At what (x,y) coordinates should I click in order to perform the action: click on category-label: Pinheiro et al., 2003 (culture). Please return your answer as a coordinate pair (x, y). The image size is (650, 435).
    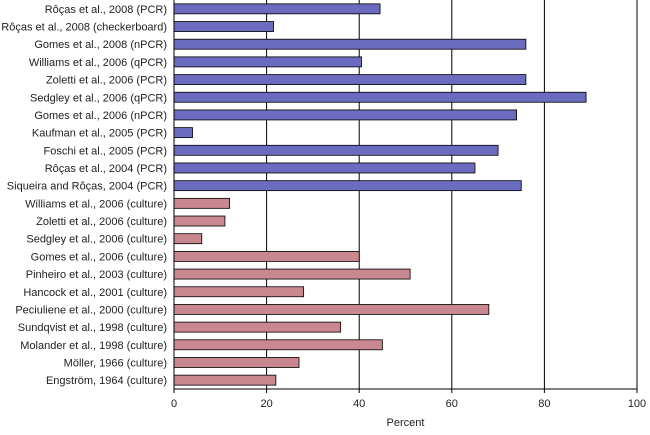
    Looking at the image, I should click on (96, 275).